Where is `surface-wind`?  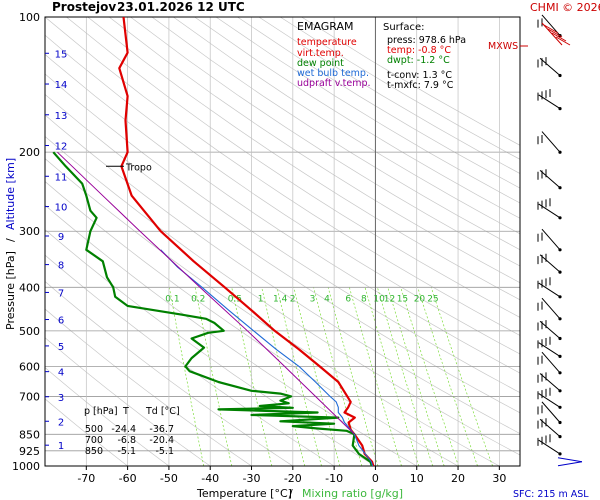
surface-wind is located at coordinates (570, 462).